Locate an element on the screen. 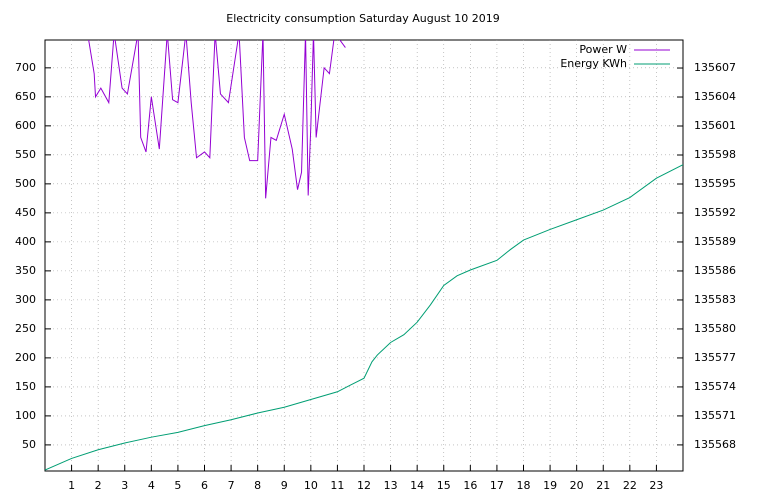 The width and height of the screenshot is (768, 504). y-tick-label: 550 is located at coordinates (25, 154).